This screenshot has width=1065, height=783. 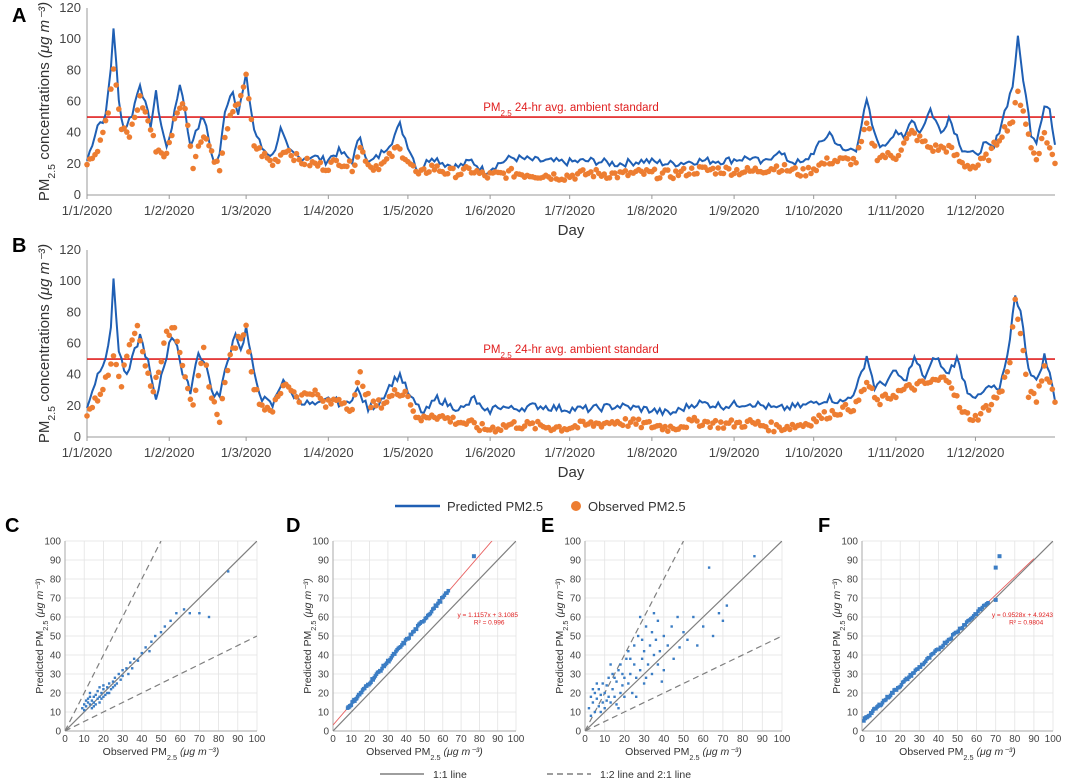 What do you see at coordinates (507, 113) in the screenshot?
I see `ambient-standard-label-part: 2.5` at bounding box center [507, 113].